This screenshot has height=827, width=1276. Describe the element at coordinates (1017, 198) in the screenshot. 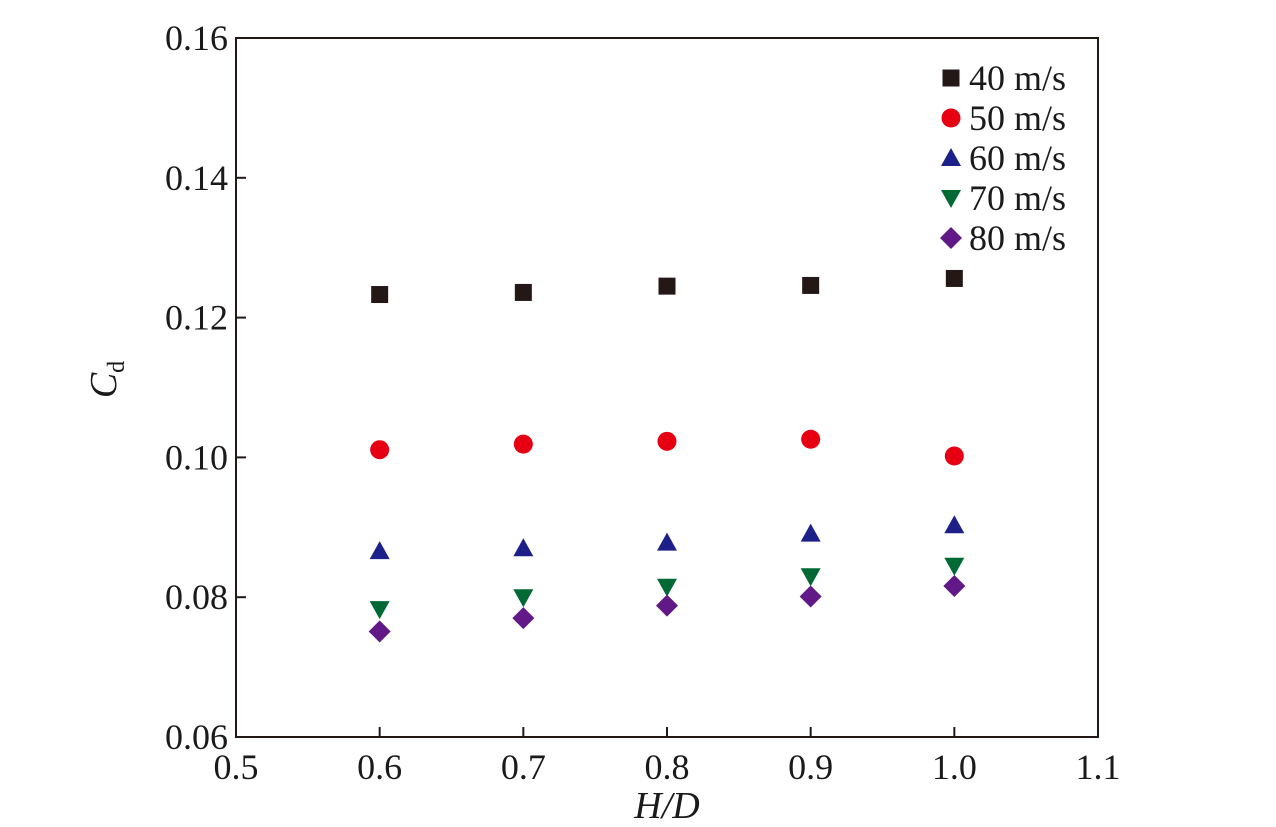

I see `legend-label: 70 m/s` at that location.